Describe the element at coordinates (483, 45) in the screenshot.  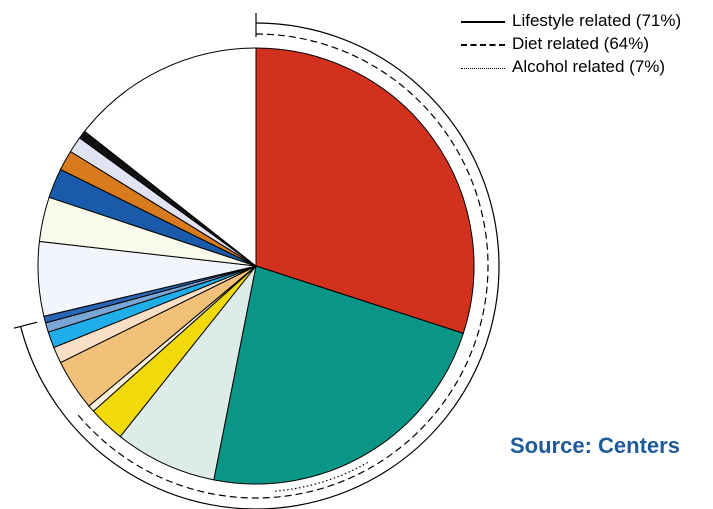
I see `dashed-line-swatch` at that location.